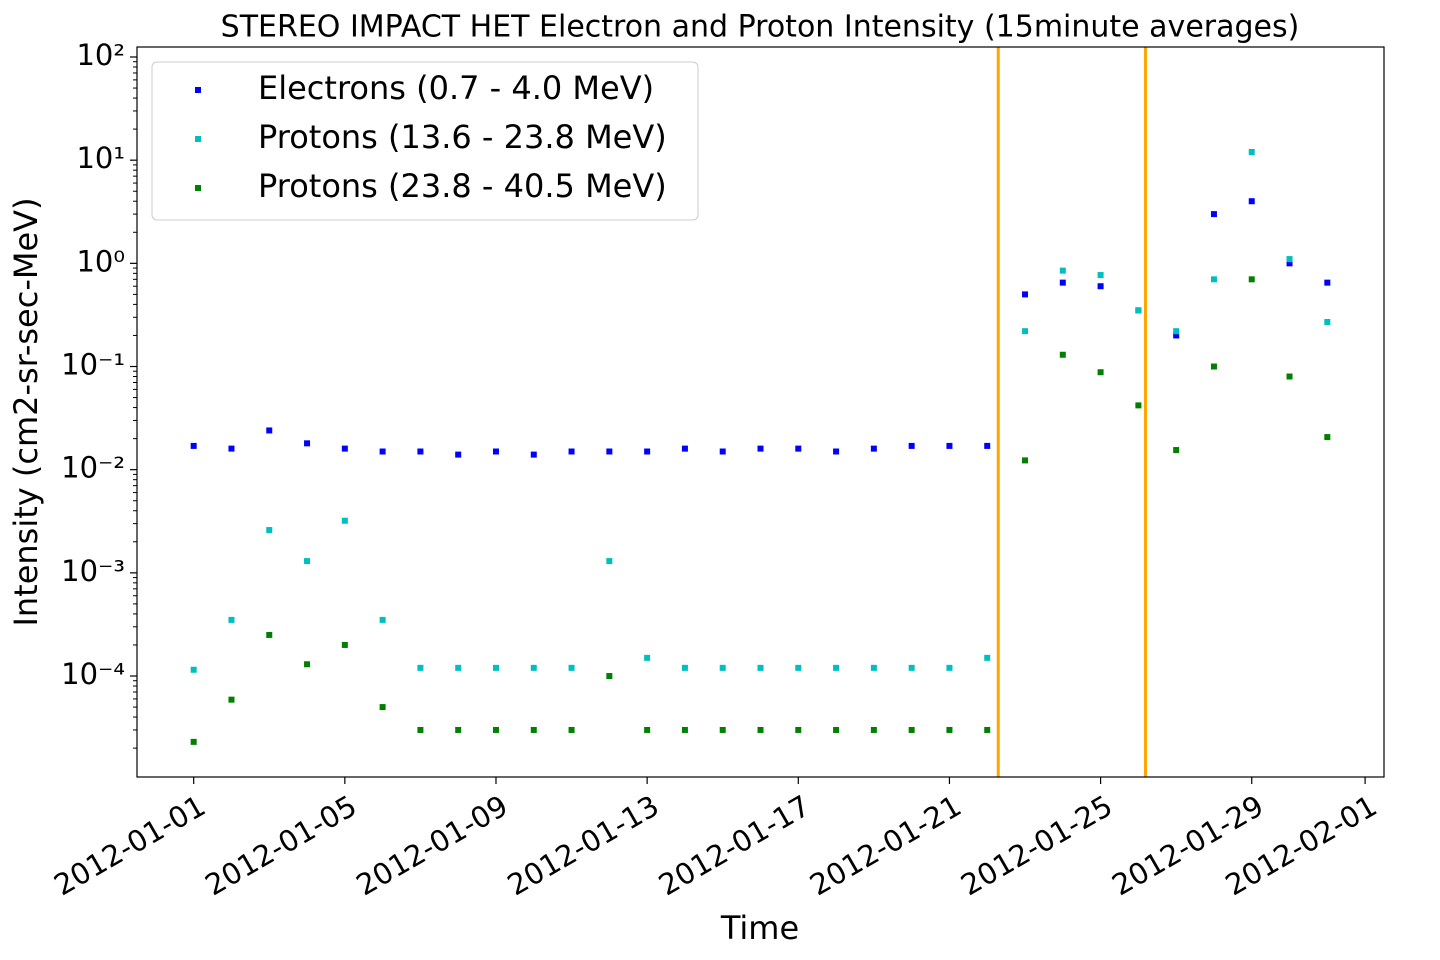 The height and width of the screenshot is (960, 1440). Describe the element at coordinates (462, 186) in the screenshot. I see `legend-label: Protons (23.8 - 40.5 MeV)` at that location.